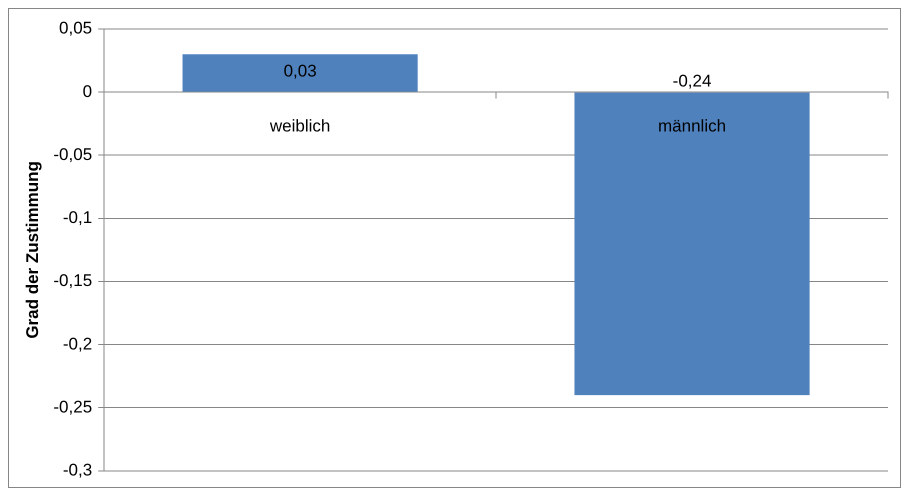 The width and height of the screenshot is (909, 496). I want to click on data-label: -0,24, so click(692, 80).